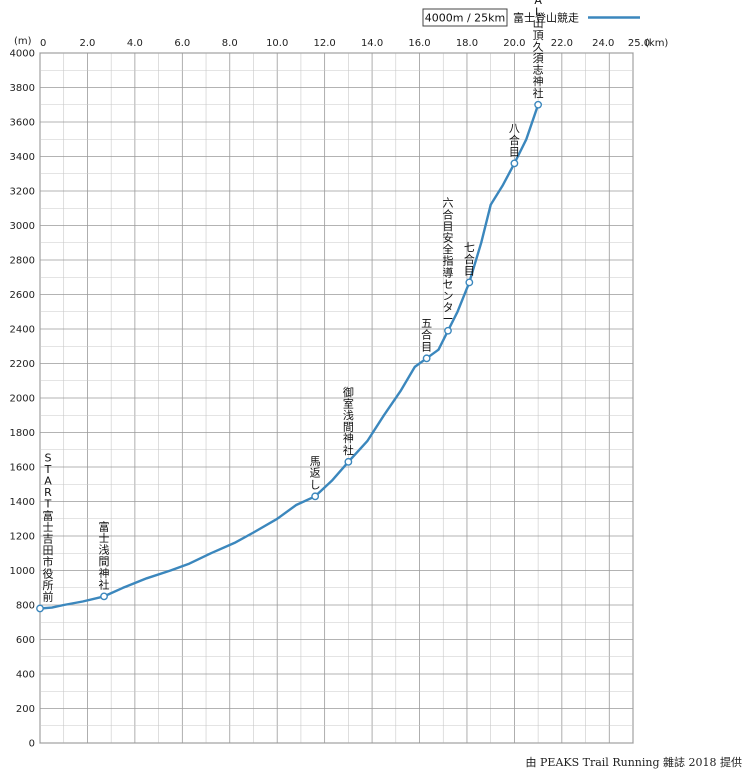 The width and height of the screenshot is (750, 776). What do you see at coordinates (514, 140) in the screenshot?
I see `waypoint-label: 八合目` at bounding box center [514, 140].